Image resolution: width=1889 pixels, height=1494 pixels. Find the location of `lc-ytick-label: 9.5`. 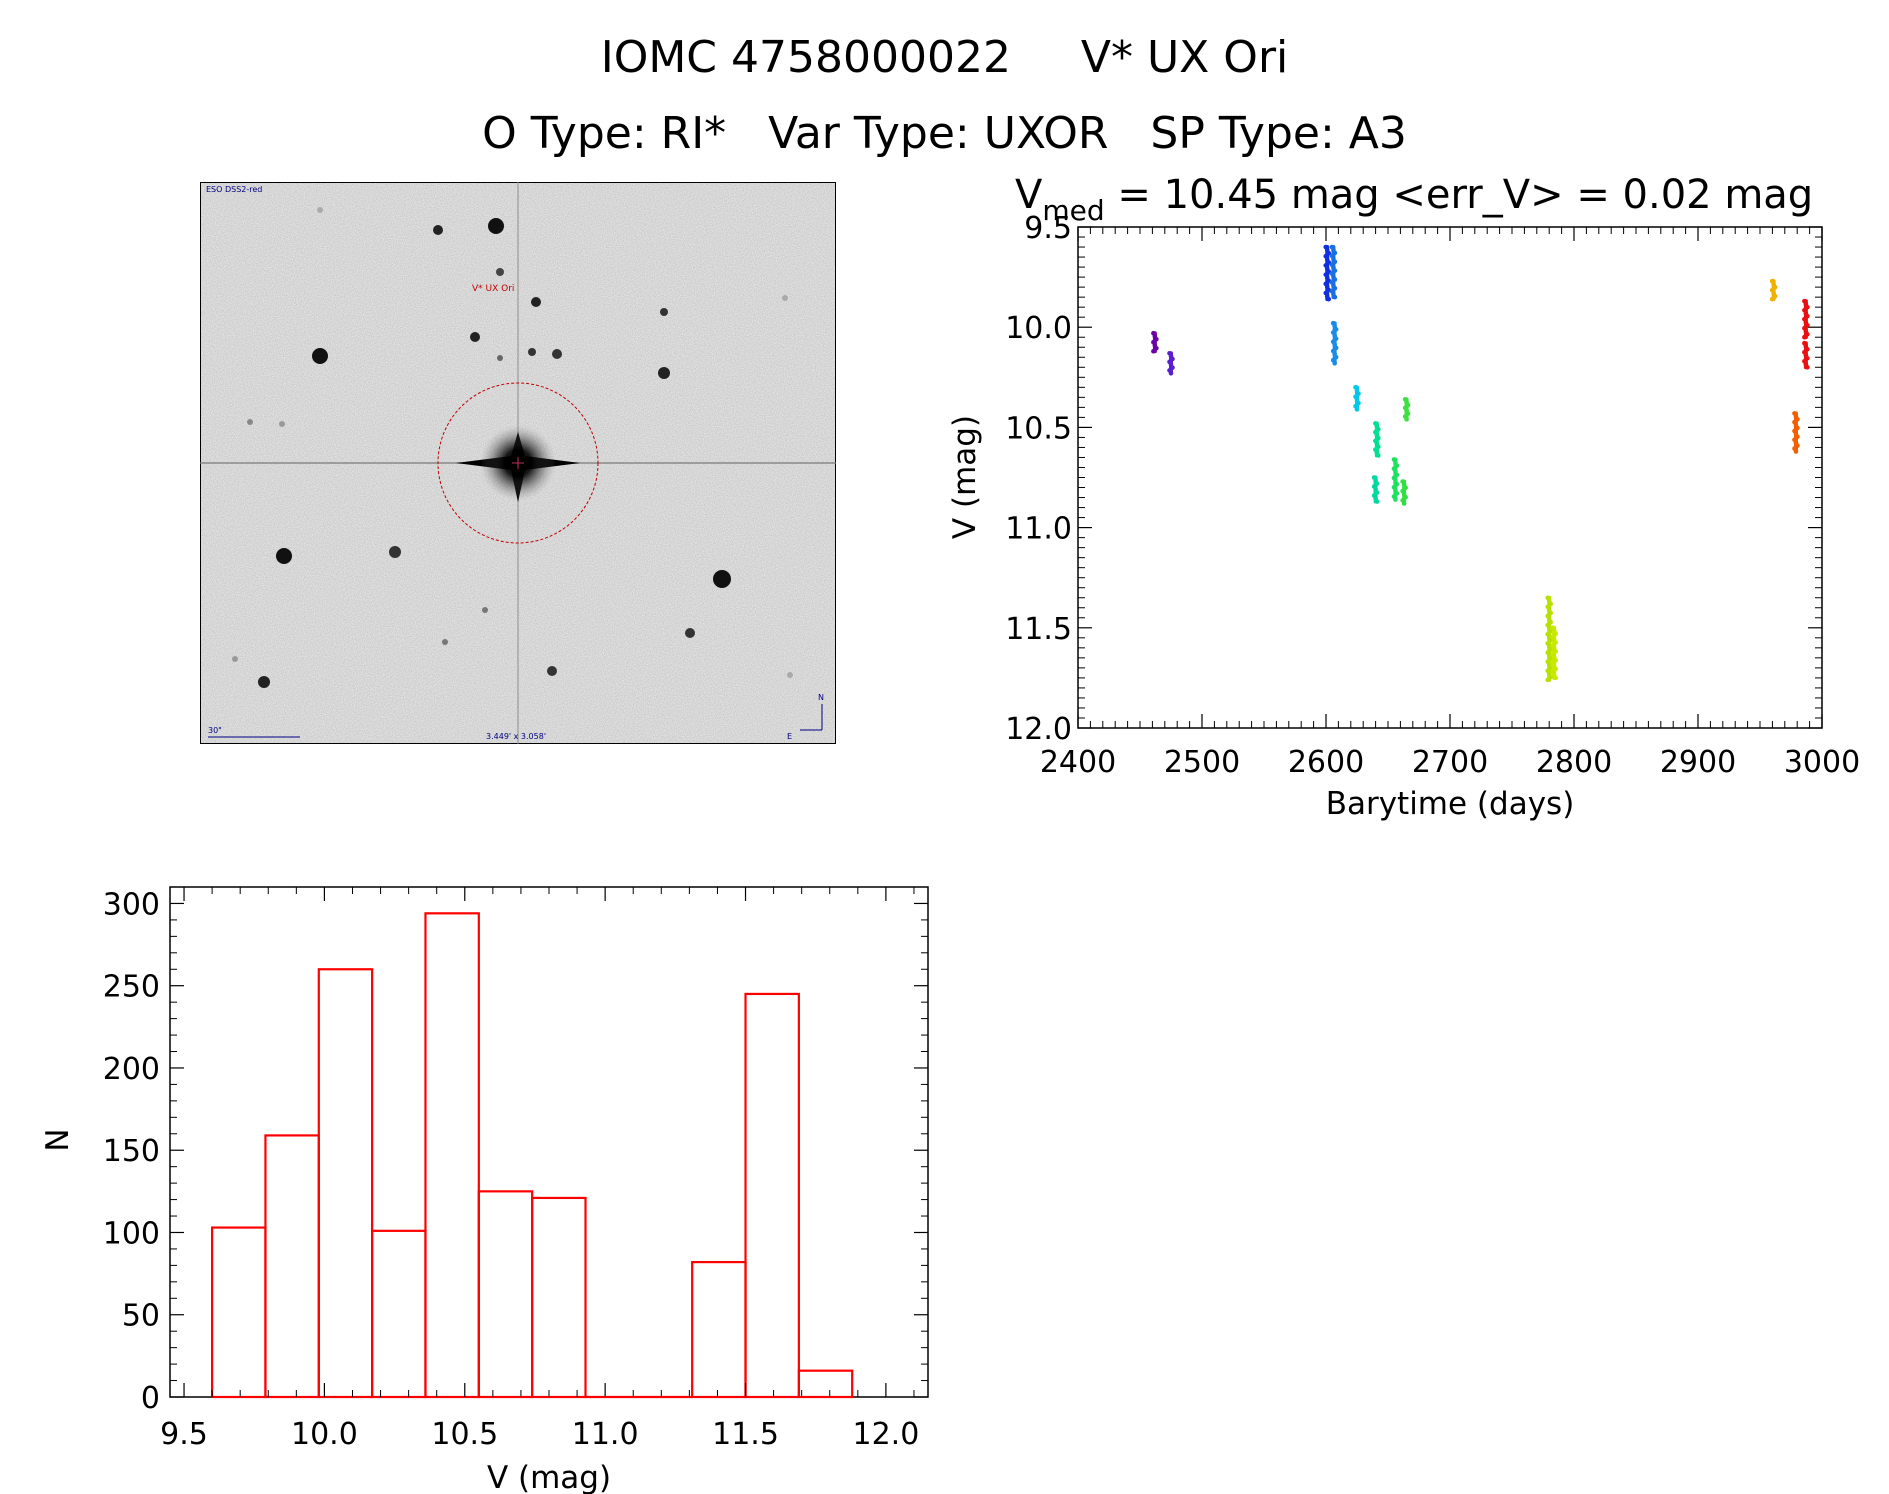

lc-ytick-label: 9.5 is located at coordinates (1048, 228).